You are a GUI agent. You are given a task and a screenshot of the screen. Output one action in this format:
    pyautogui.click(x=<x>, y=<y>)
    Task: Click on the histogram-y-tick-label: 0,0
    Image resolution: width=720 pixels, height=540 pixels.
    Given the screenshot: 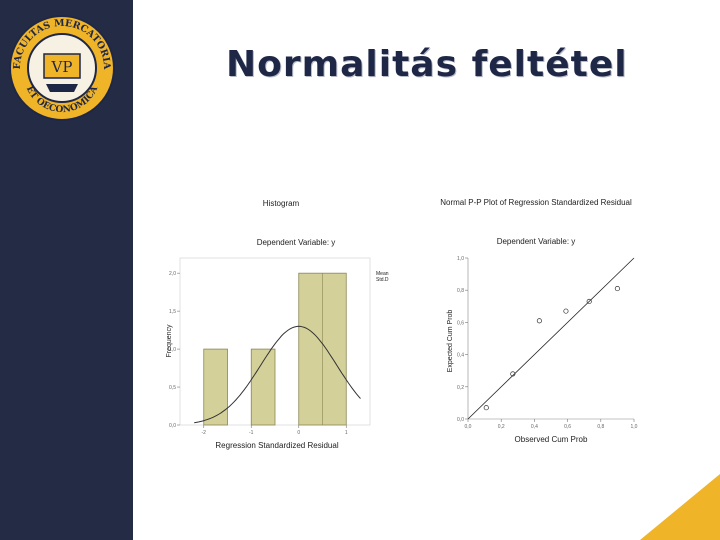 What is the action you would take?
    pyautogui.click(x=172, y=426)
    